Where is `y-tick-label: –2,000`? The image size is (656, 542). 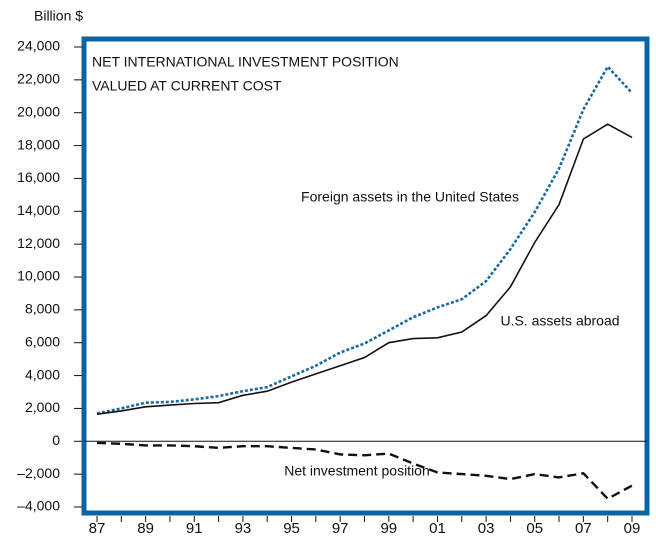
y-tick-label: –2,000 is located at coordinates (38, 473).